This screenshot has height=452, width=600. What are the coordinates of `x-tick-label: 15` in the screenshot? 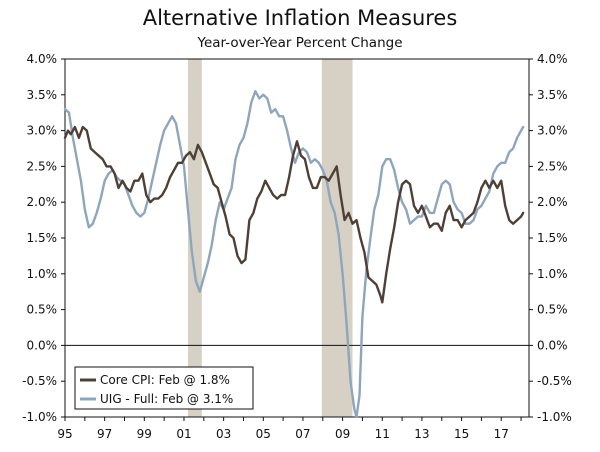 It's located at (461, 434).